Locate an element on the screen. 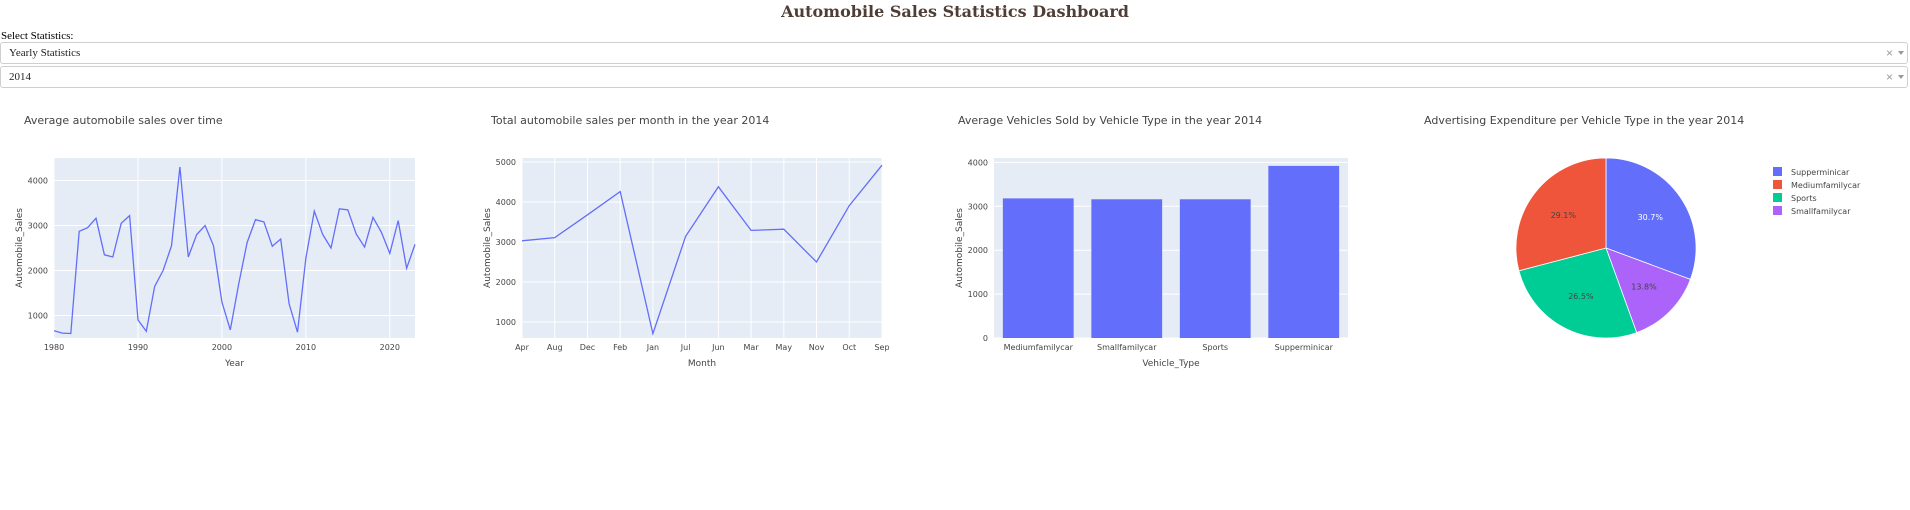 The width and height of the screenshot is (1910, 510). chart2-xtick-label: Mar is located at coordinates (752, 347).